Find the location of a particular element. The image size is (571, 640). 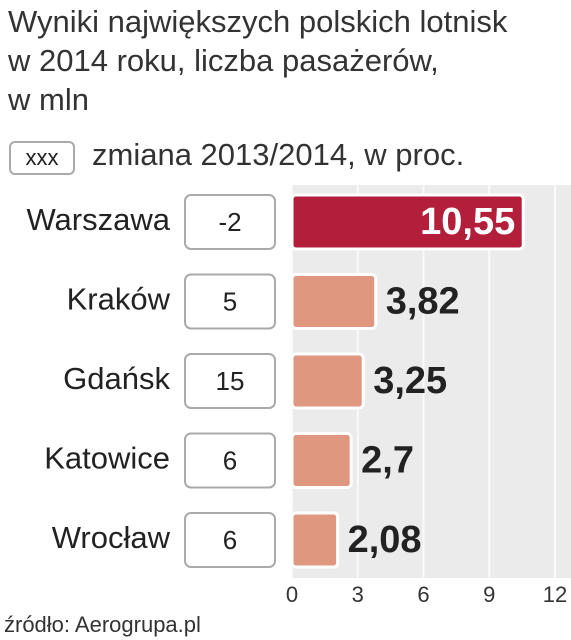

value-label: 2,7 is located at coordinates (387, 461).